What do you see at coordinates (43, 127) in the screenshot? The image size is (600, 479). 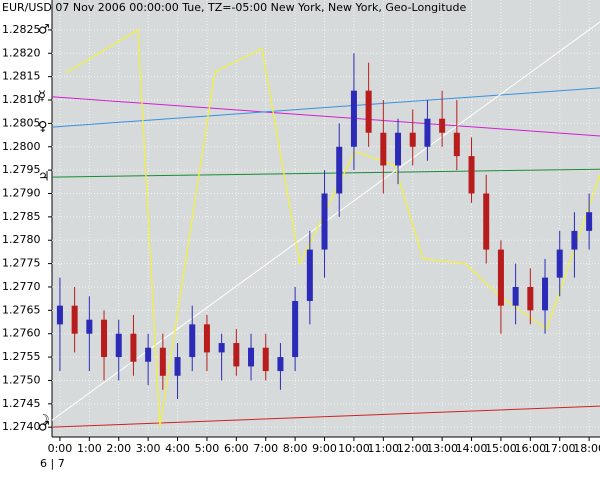 I see `planet-symbol: ♀` at bounding box center [43, 127].